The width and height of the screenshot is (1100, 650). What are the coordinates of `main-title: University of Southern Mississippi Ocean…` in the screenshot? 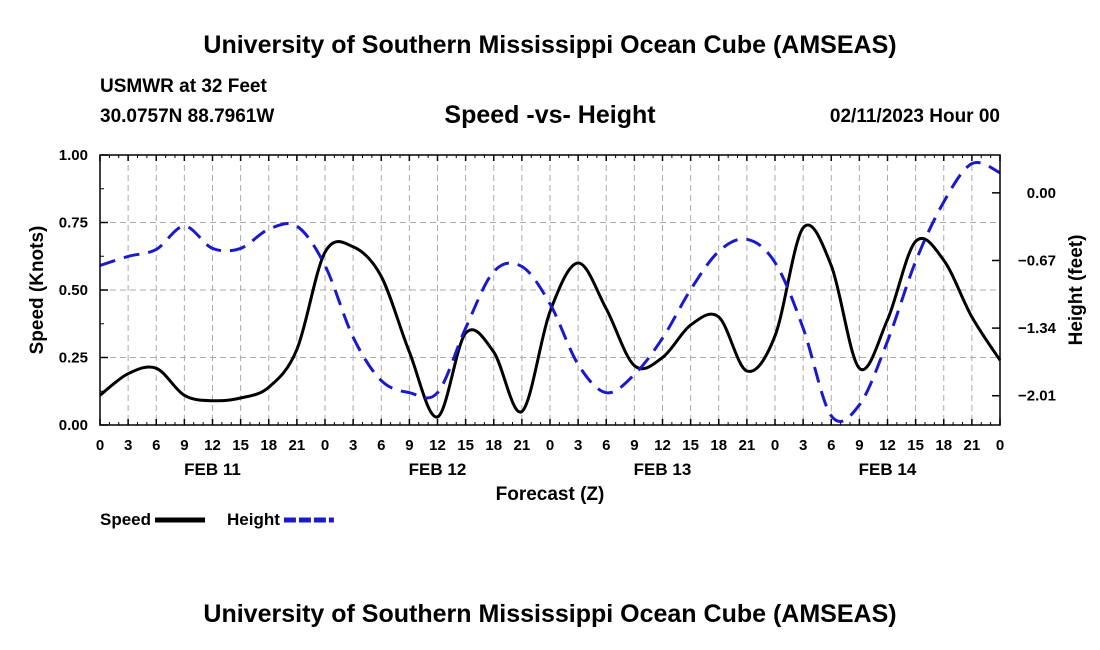 It's located at (550, 45).